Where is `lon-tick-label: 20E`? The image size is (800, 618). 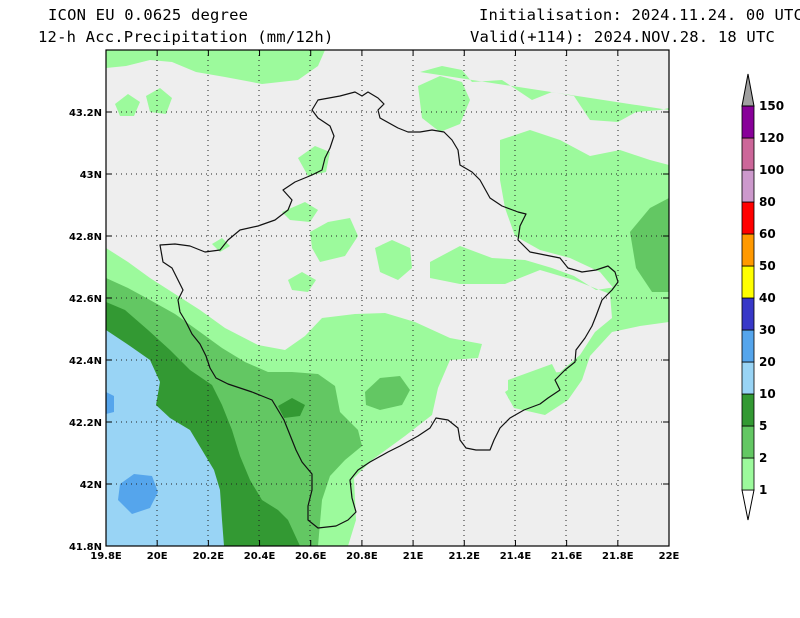 lon-tick-label: 20E is located at coordinates (157, 556).